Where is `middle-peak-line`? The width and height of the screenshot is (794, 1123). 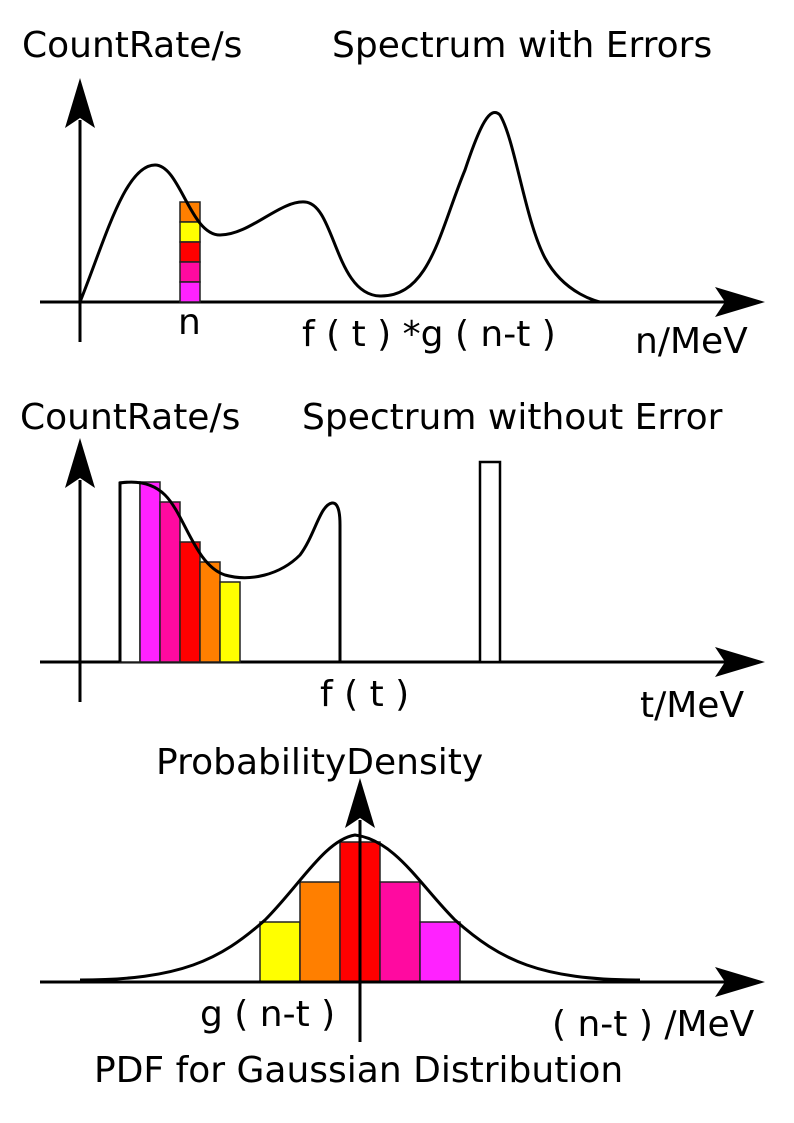 middle-peak-line is located at coordinates (490, 562).